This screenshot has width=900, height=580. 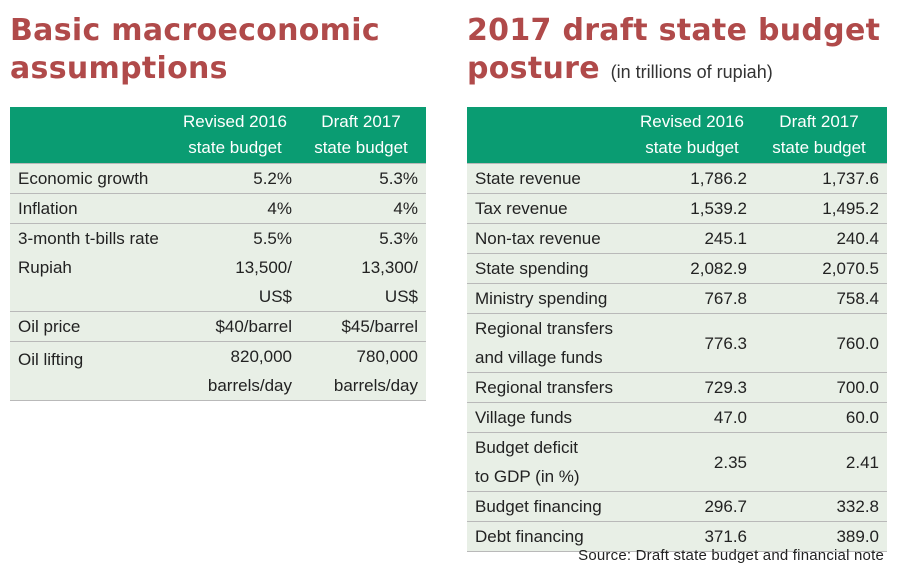 What do you see at coordinates (119, 68) in the screenshot?
I see `macro-title-line2: assumptions` at bounding box center [119, 68].